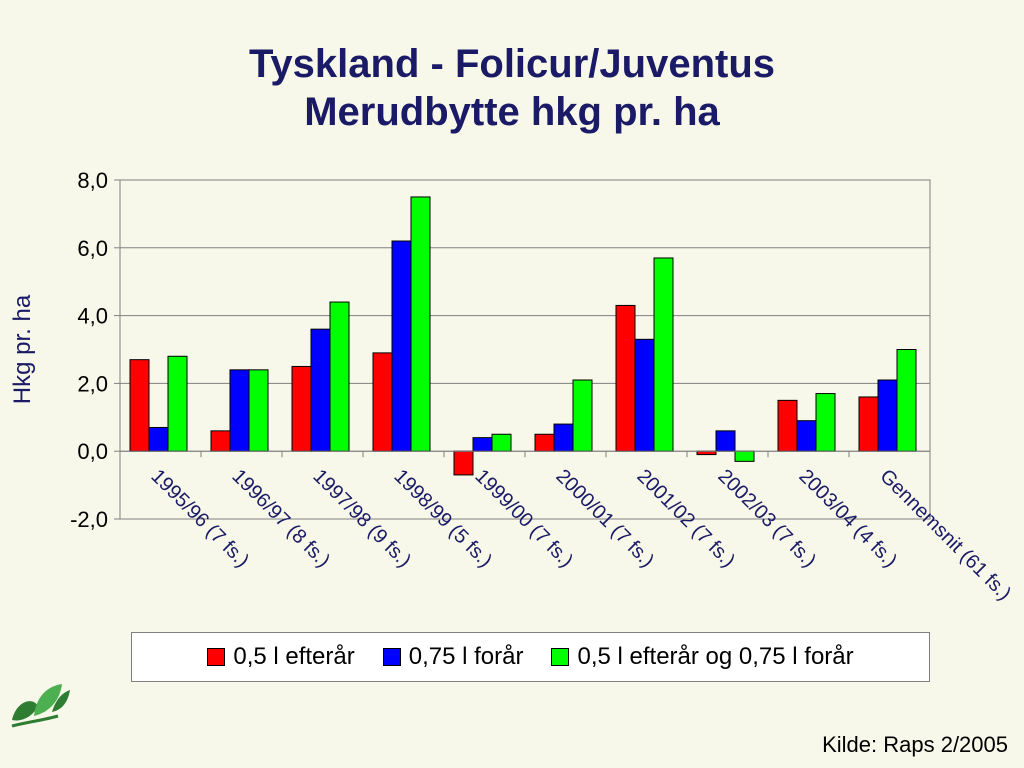 This screenshot has width=1024, height=768. What do you see at coordinates (89, 519) in the screenshot?
I see `y-tick-label: -2,0` at bounding box center [89, 519].